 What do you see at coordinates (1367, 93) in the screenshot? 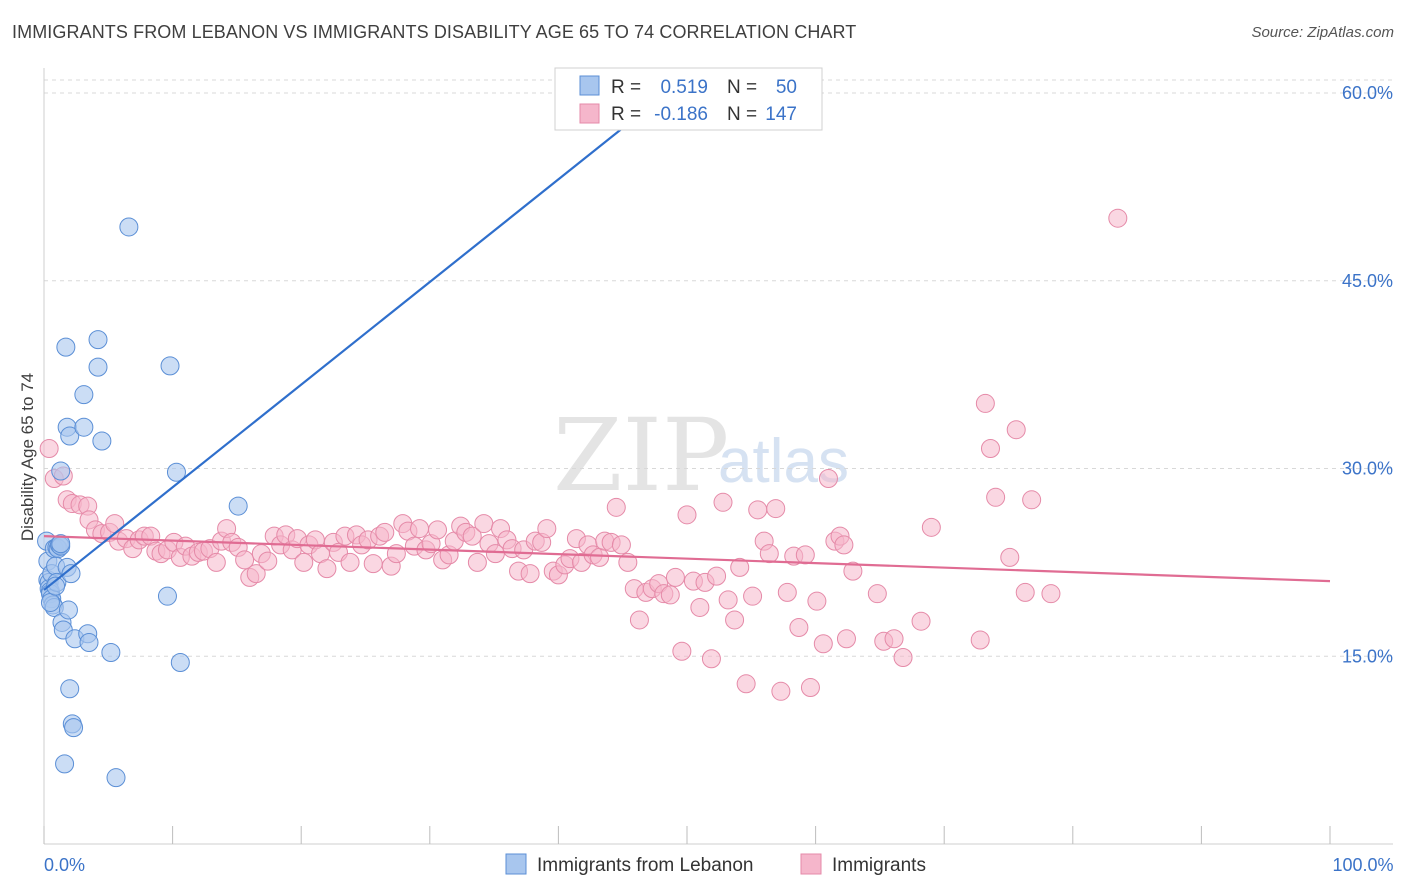
I see `y-tick-label: 60.0%` at bounding box center [1367, 93].